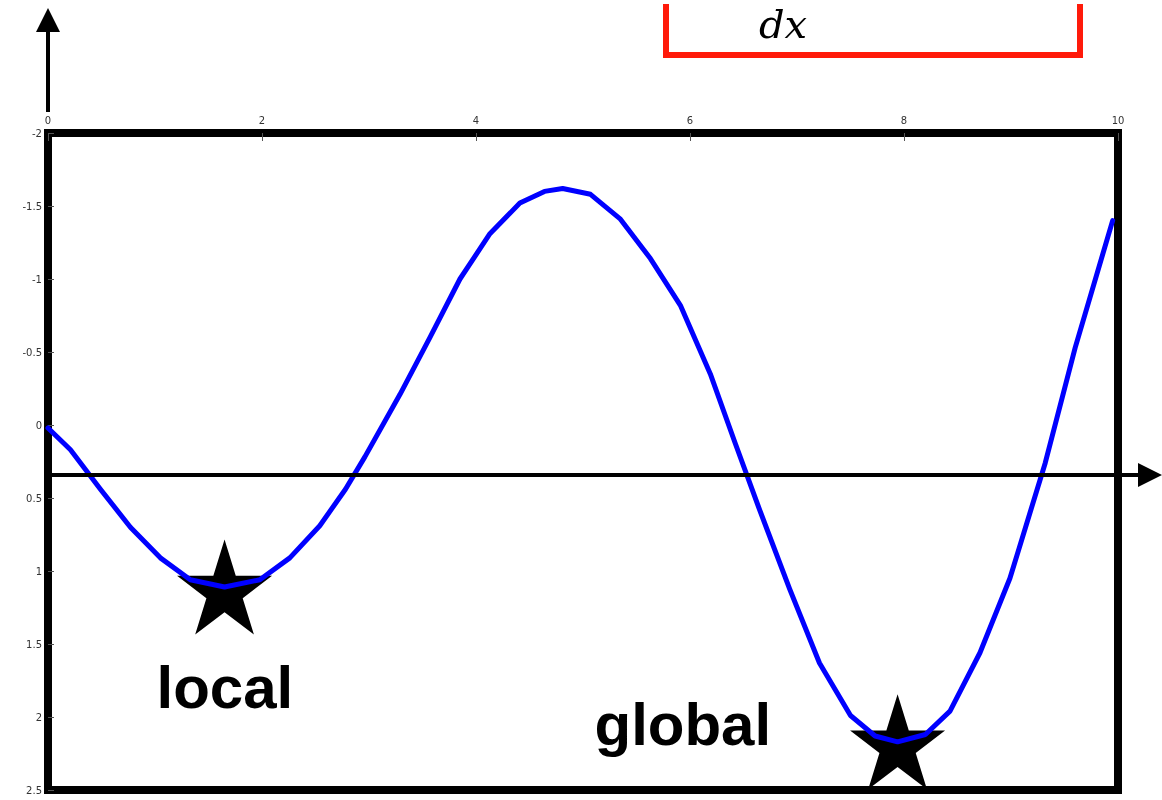 This screenshot has width=1162, height=800. I want to click on x-tick-label: 10, so click(1118, 120).